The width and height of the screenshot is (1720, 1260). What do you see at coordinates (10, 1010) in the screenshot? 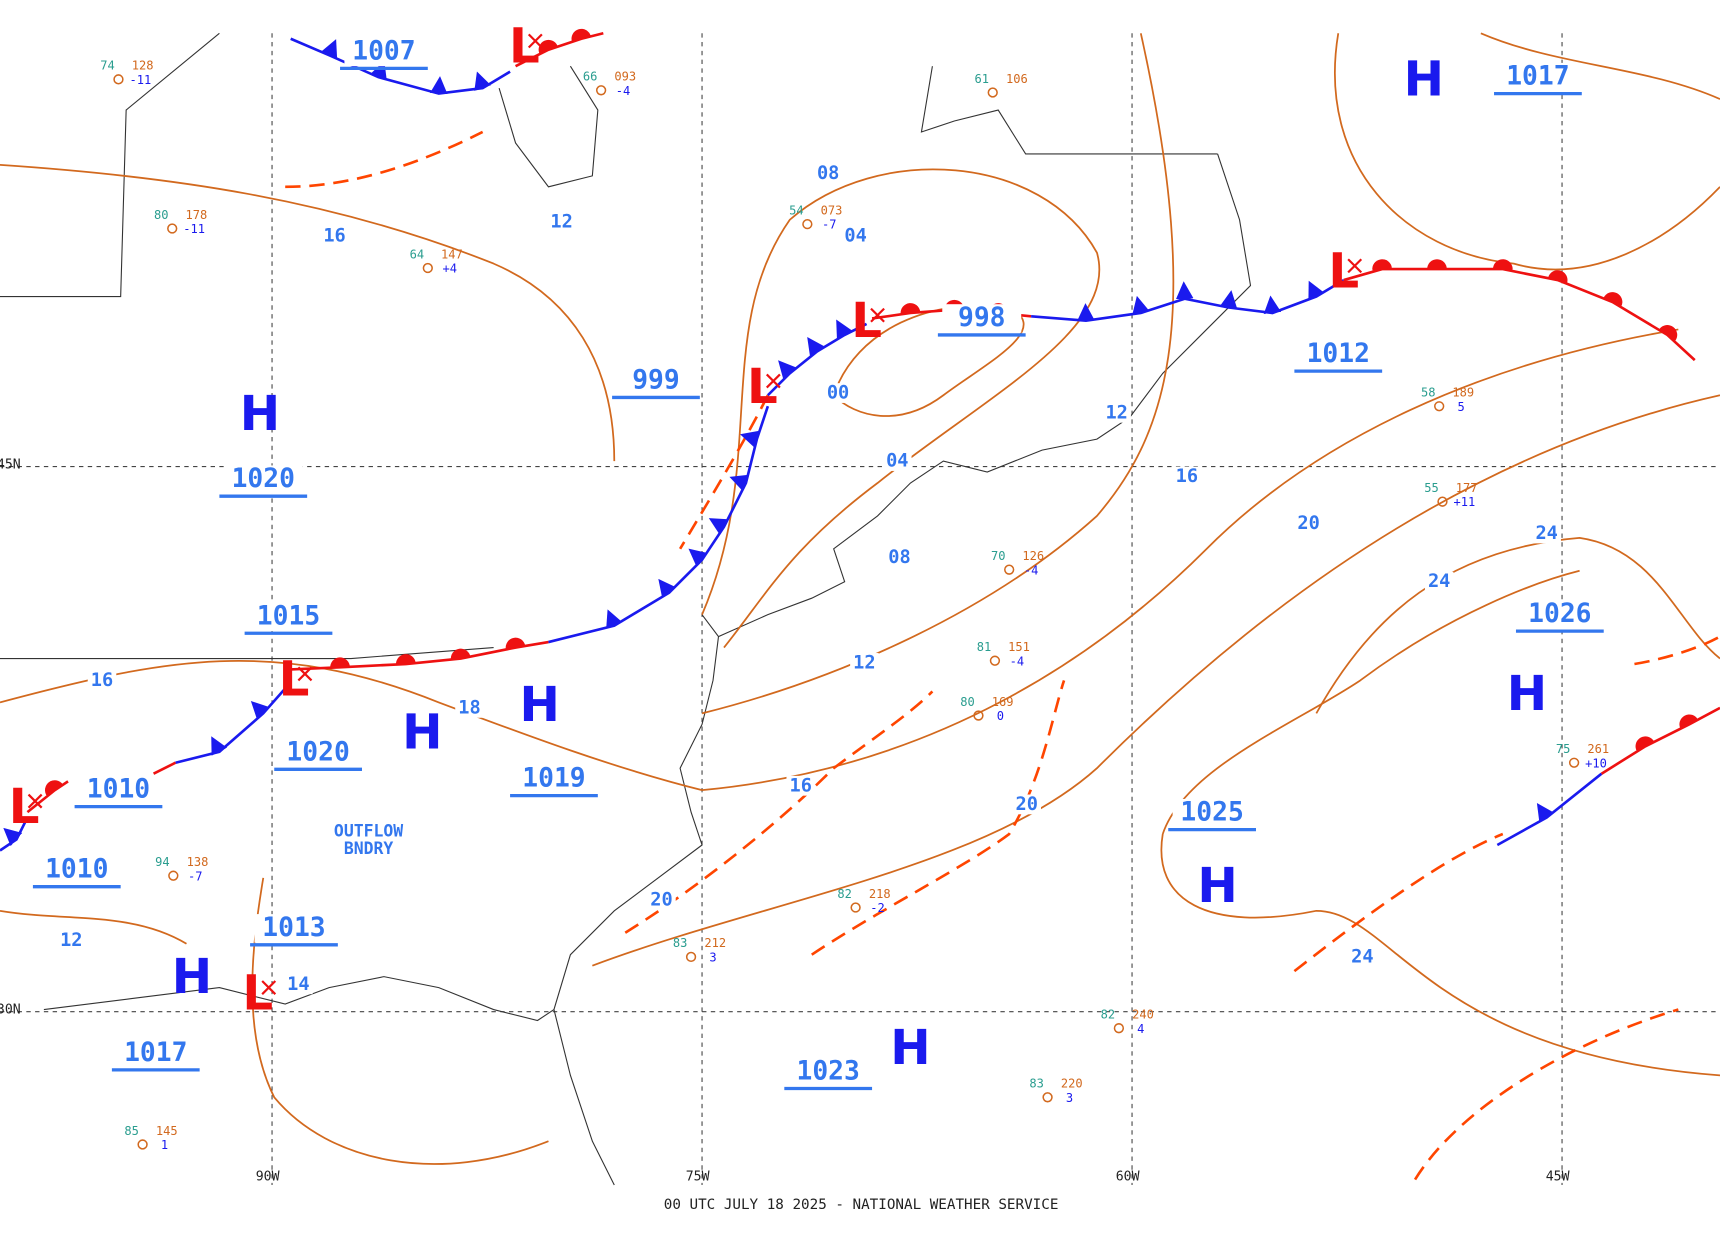
I see `grid-label: 30N` at bounding box center [10, 1010].